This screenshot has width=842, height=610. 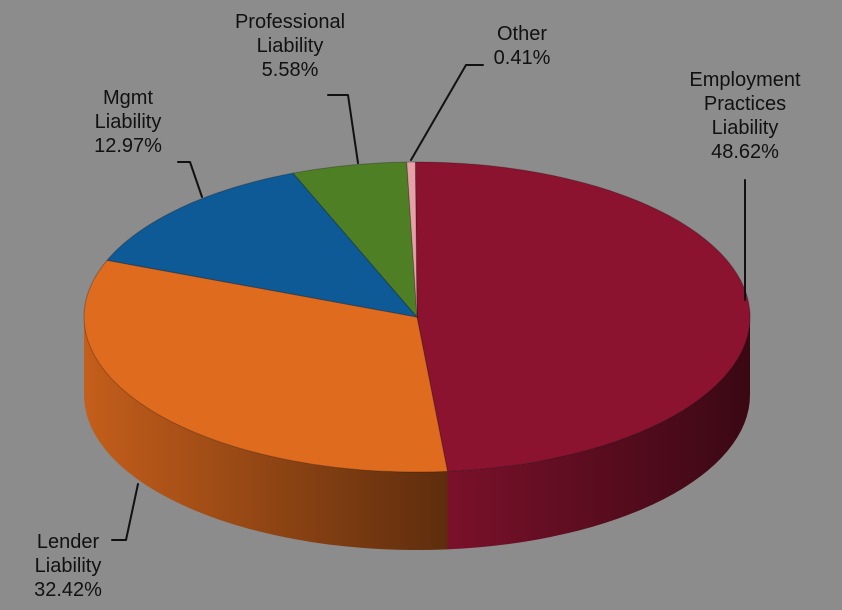 What do you see at coordinates (68, 542) in the screenshot?
I see `label-text-lender-liability: Lender` at bounding box center [68, 542].